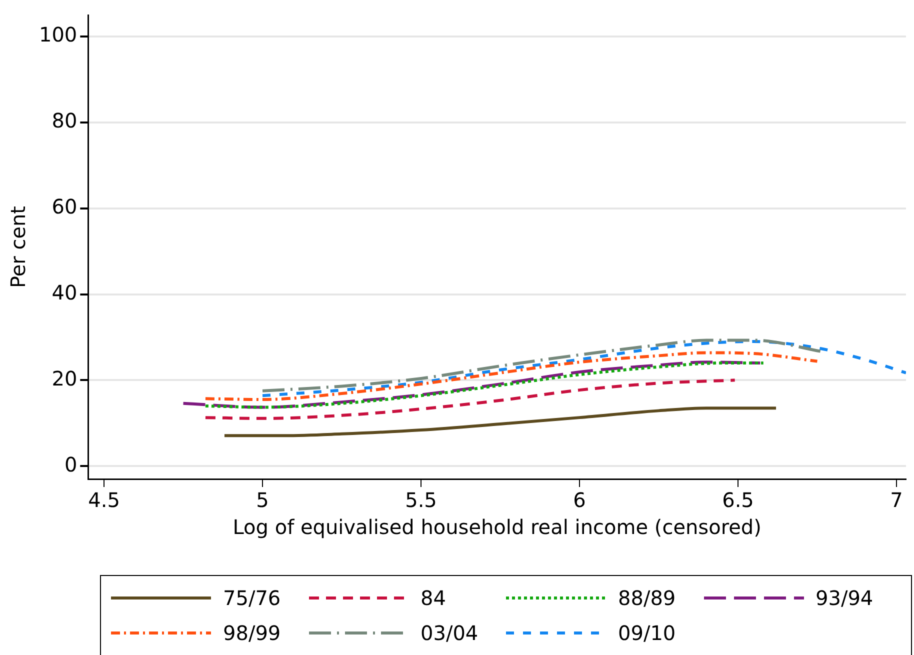 This screenshot has height=655, width=914. What do you see at coordinates (579, 500) in the screenshot?
I see `x-tick-label: 6` at bounding box center [579, 500].